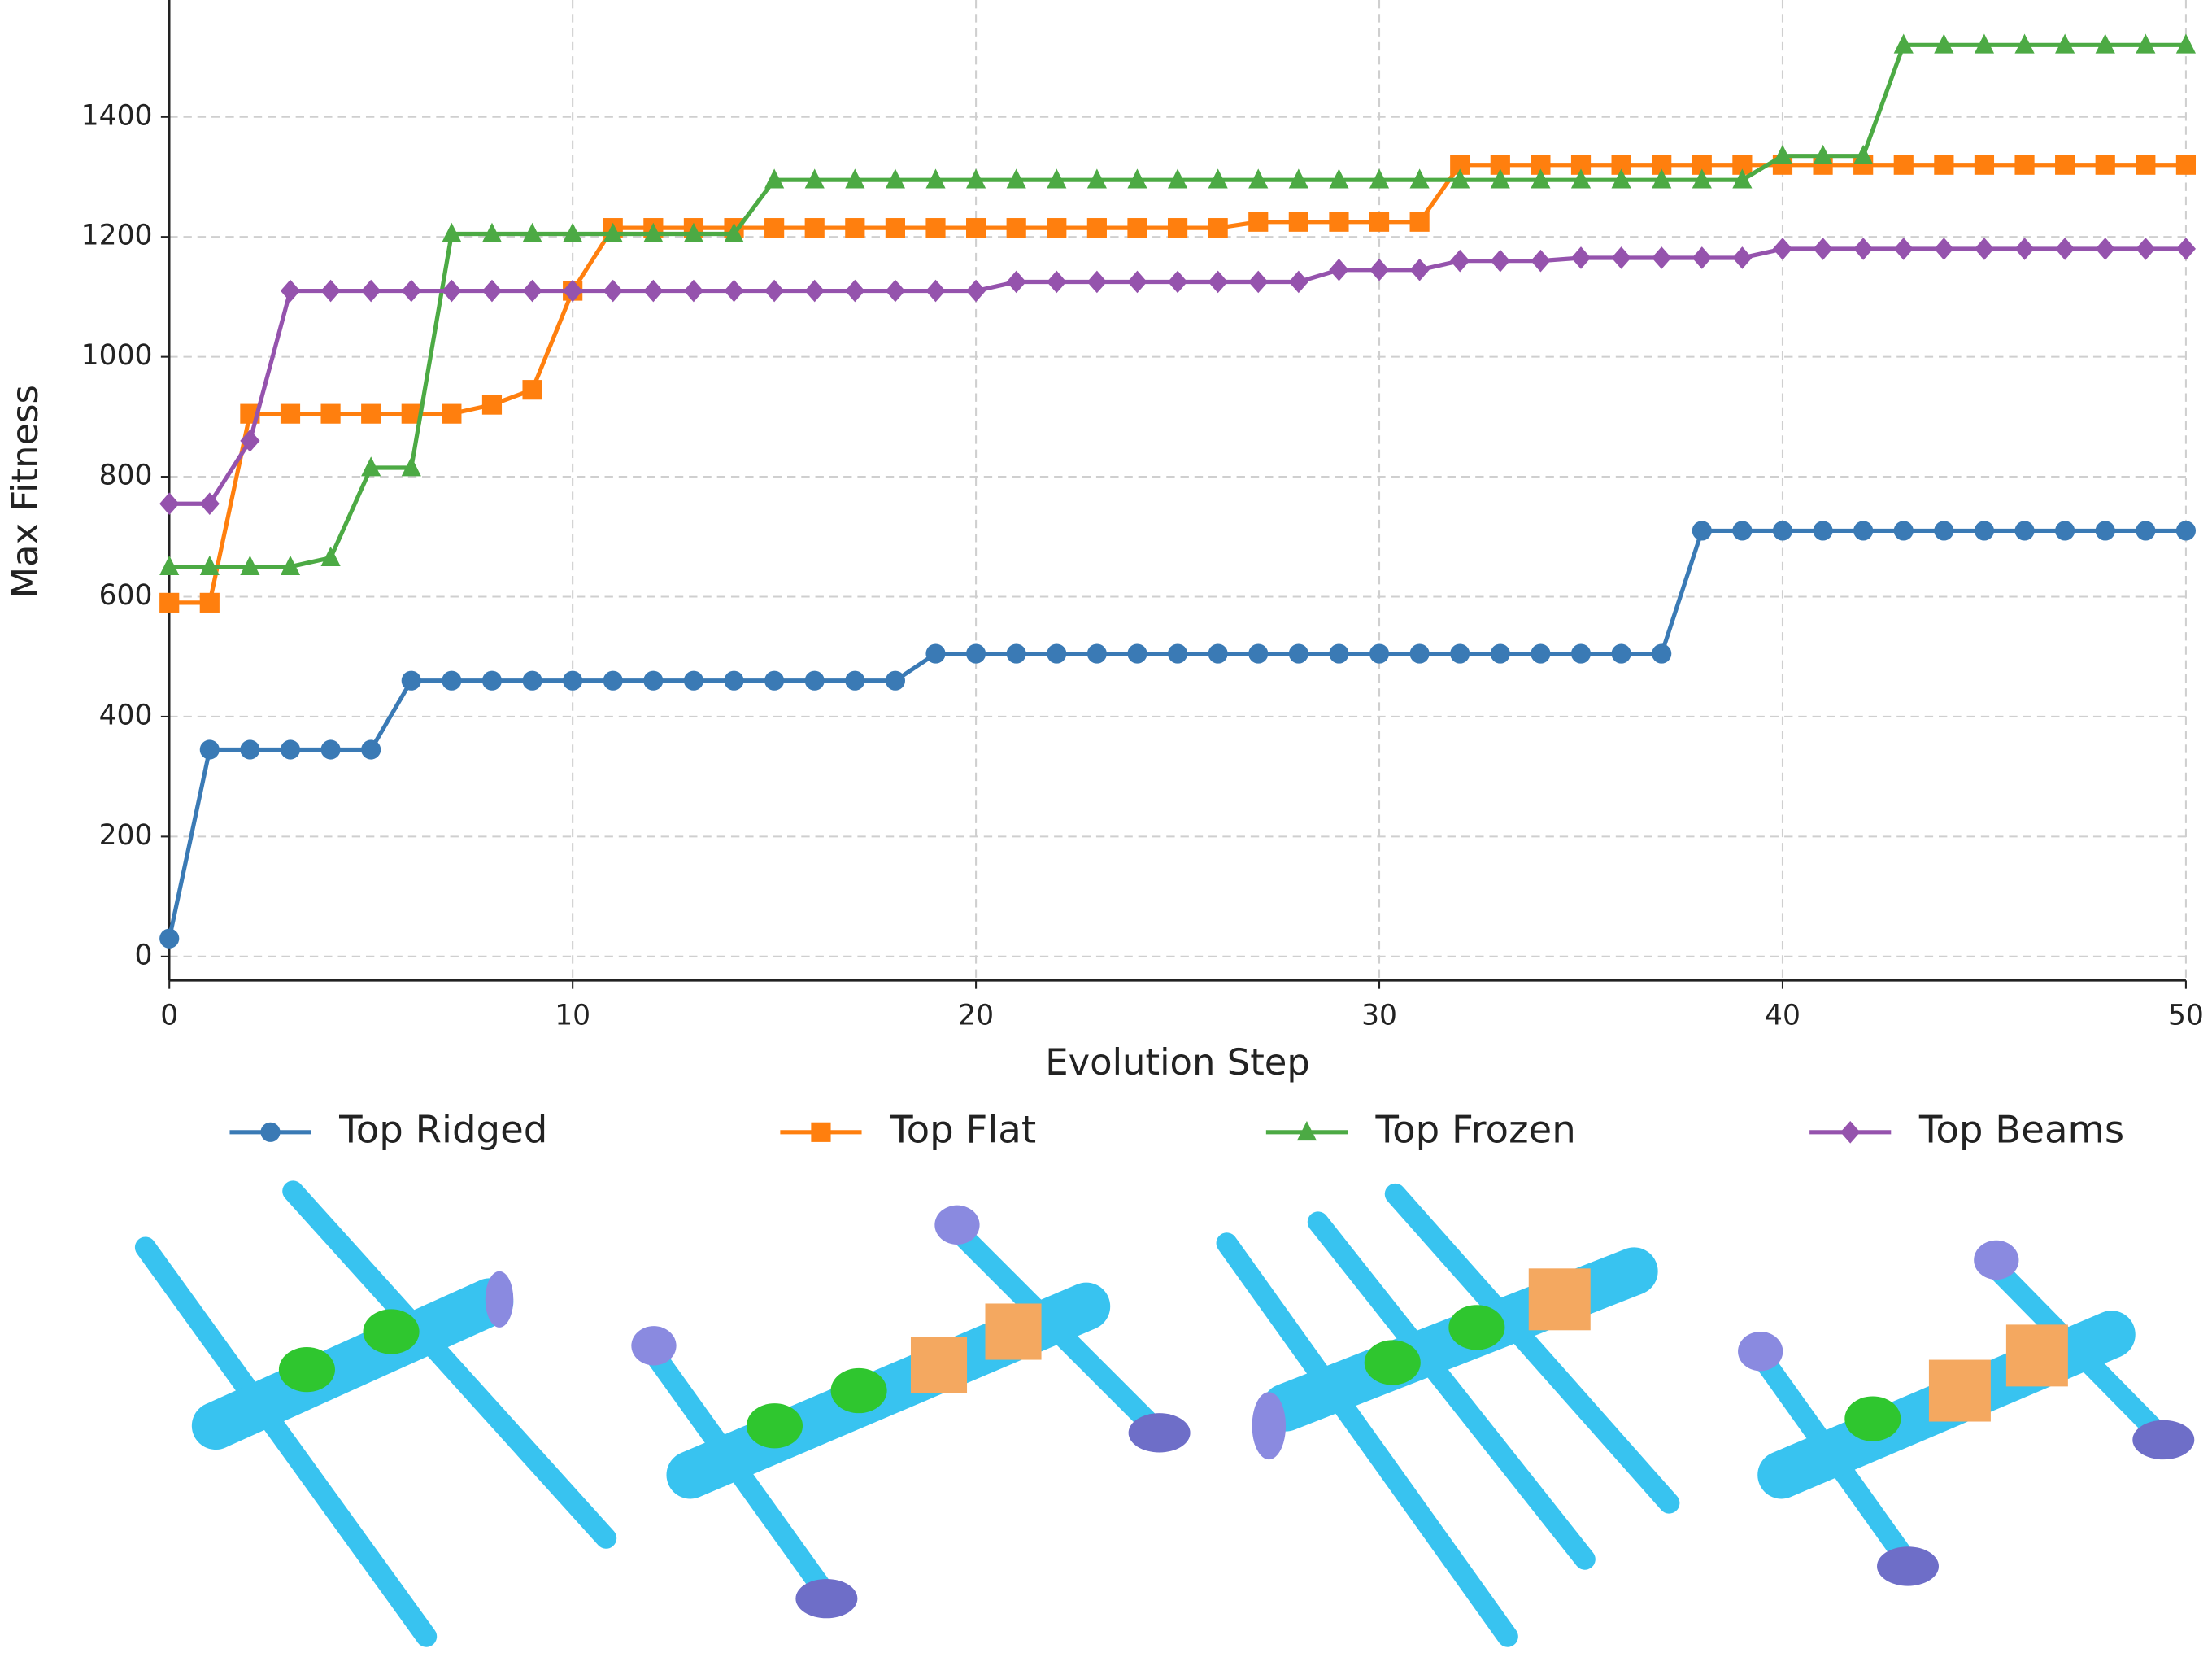  I want to click on x-tick-label: 40, so click(1783, 1016).